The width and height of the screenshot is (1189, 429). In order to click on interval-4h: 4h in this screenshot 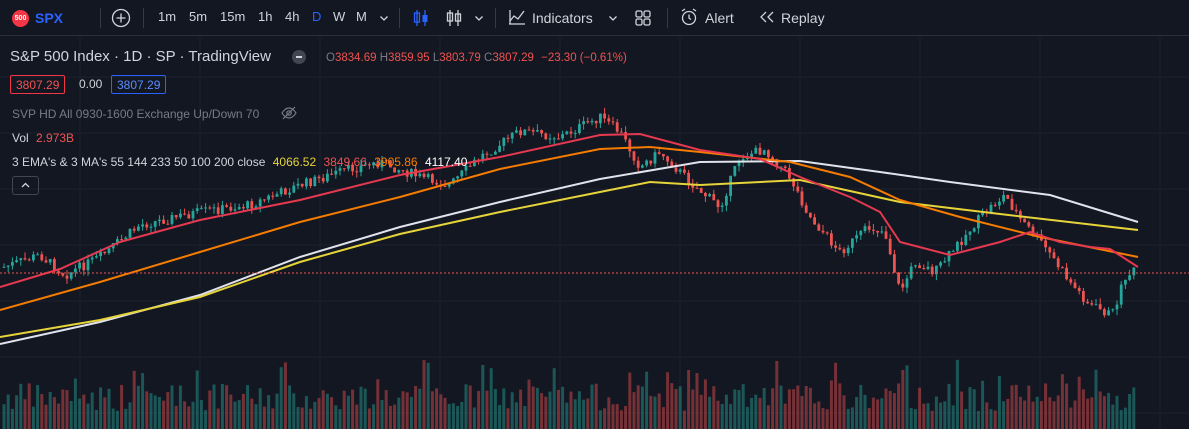, I will do `click(292, 16)`.